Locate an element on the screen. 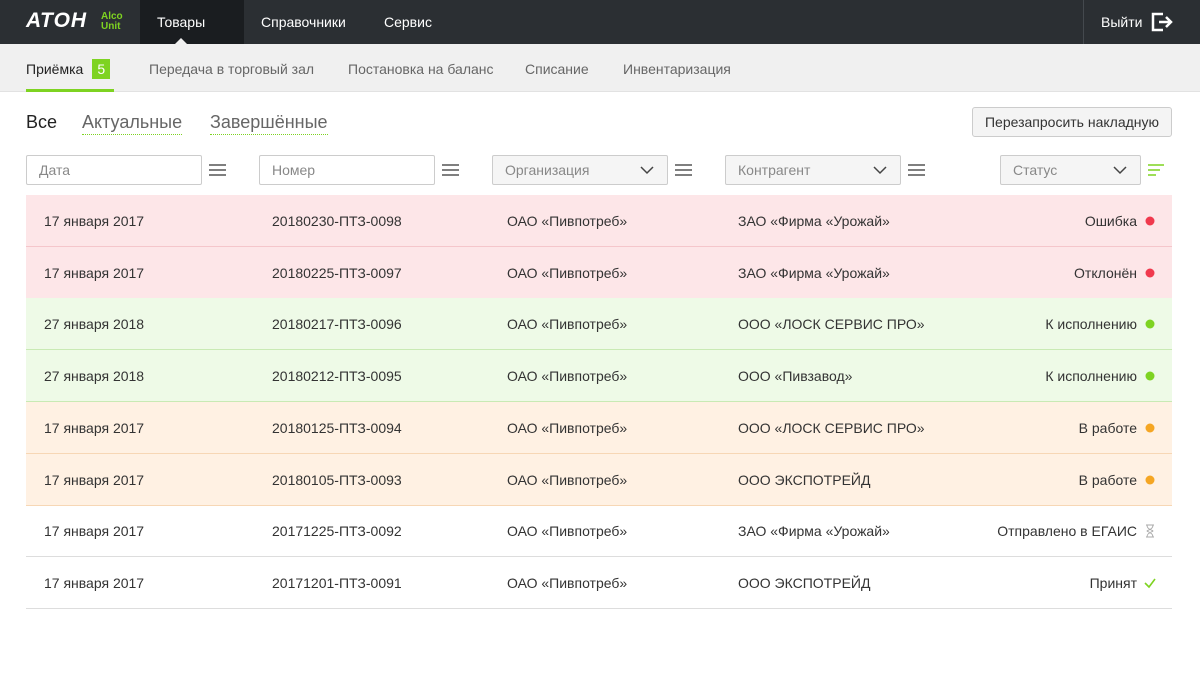  table-cell: 20180217-ПТЗ-0096 is located at coordinates (337, 324).